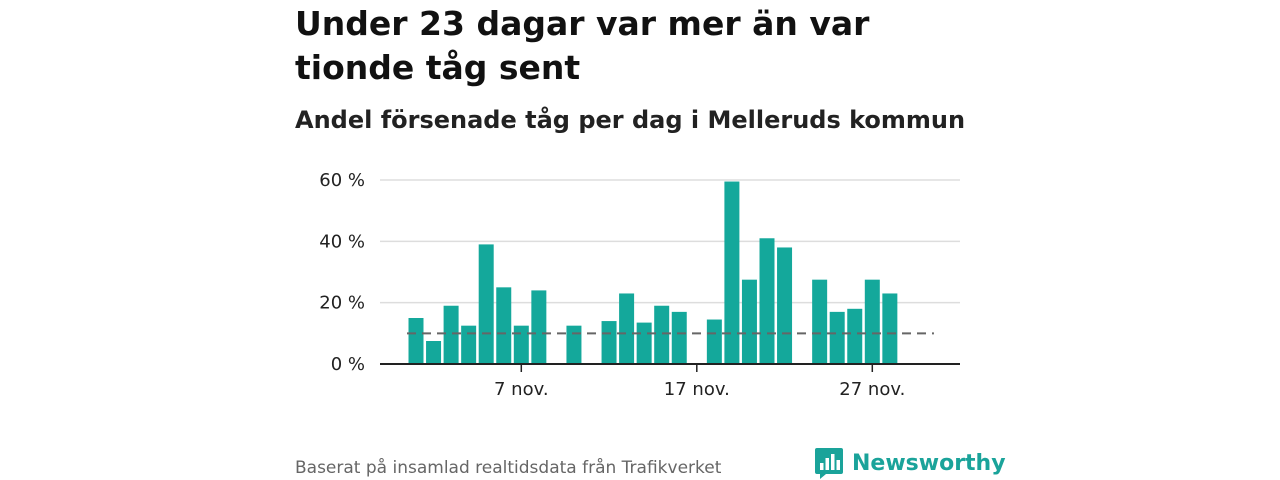  I want to click on x-tick-label: 27 nov., so click(872, 389).